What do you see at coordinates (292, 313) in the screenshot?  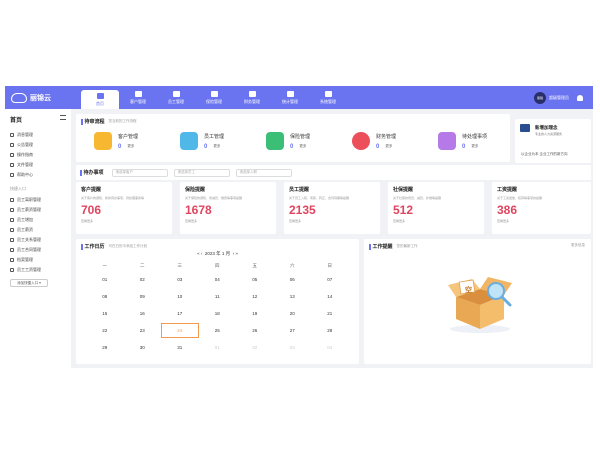 I see `calendar-day: 20` at bounding box center [292, 313].